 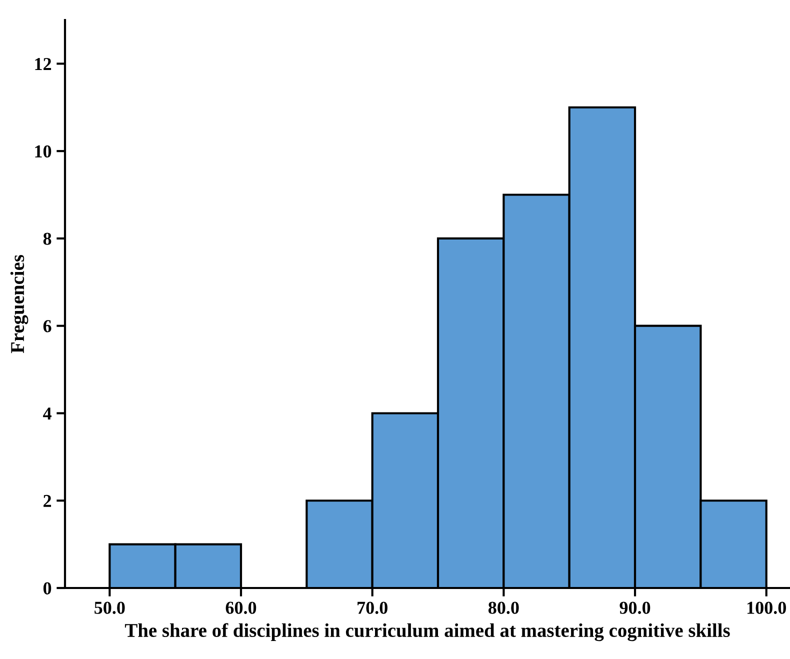 I want to click on y-tick-label: 6, so click(x=47, y=326).